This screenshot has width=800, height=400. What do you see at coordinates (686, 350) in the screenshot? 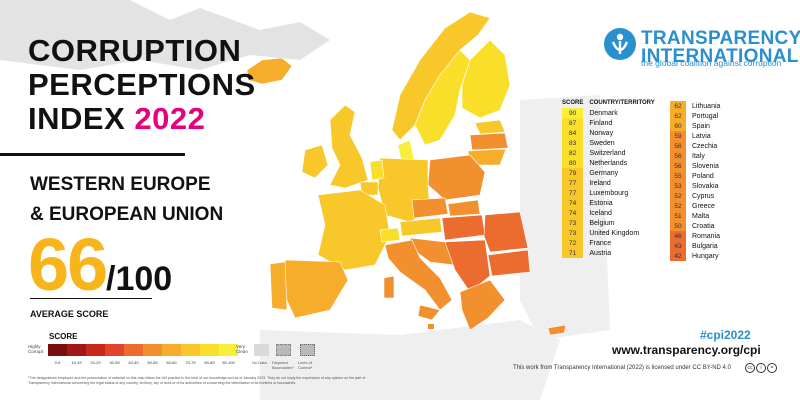
I see `website-link: www.transparency.org/cpi` at bounding box center [686, 350].